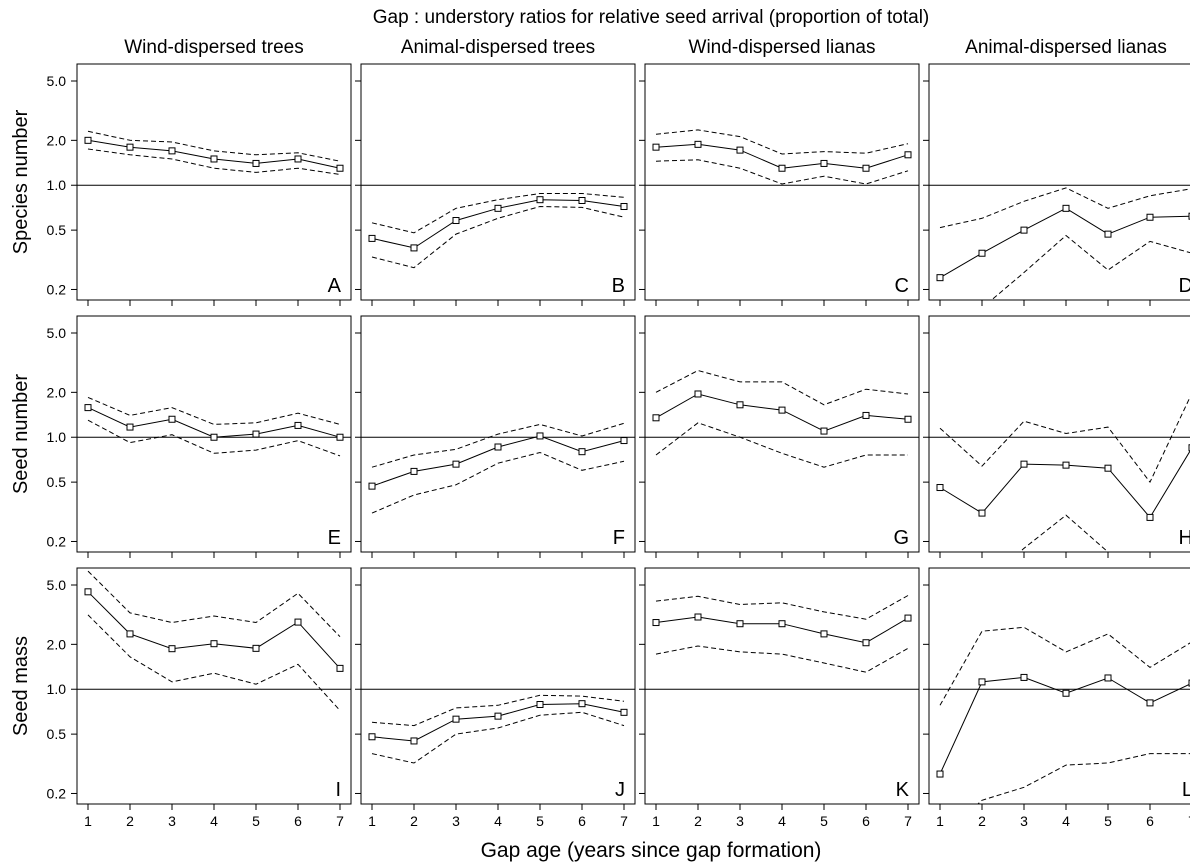 This screenshot has width=1190, height=865. What do you see at coordinates (620, 790) in the screenshot?
I see `panel-letter: J` at bounding box center [620, 790].